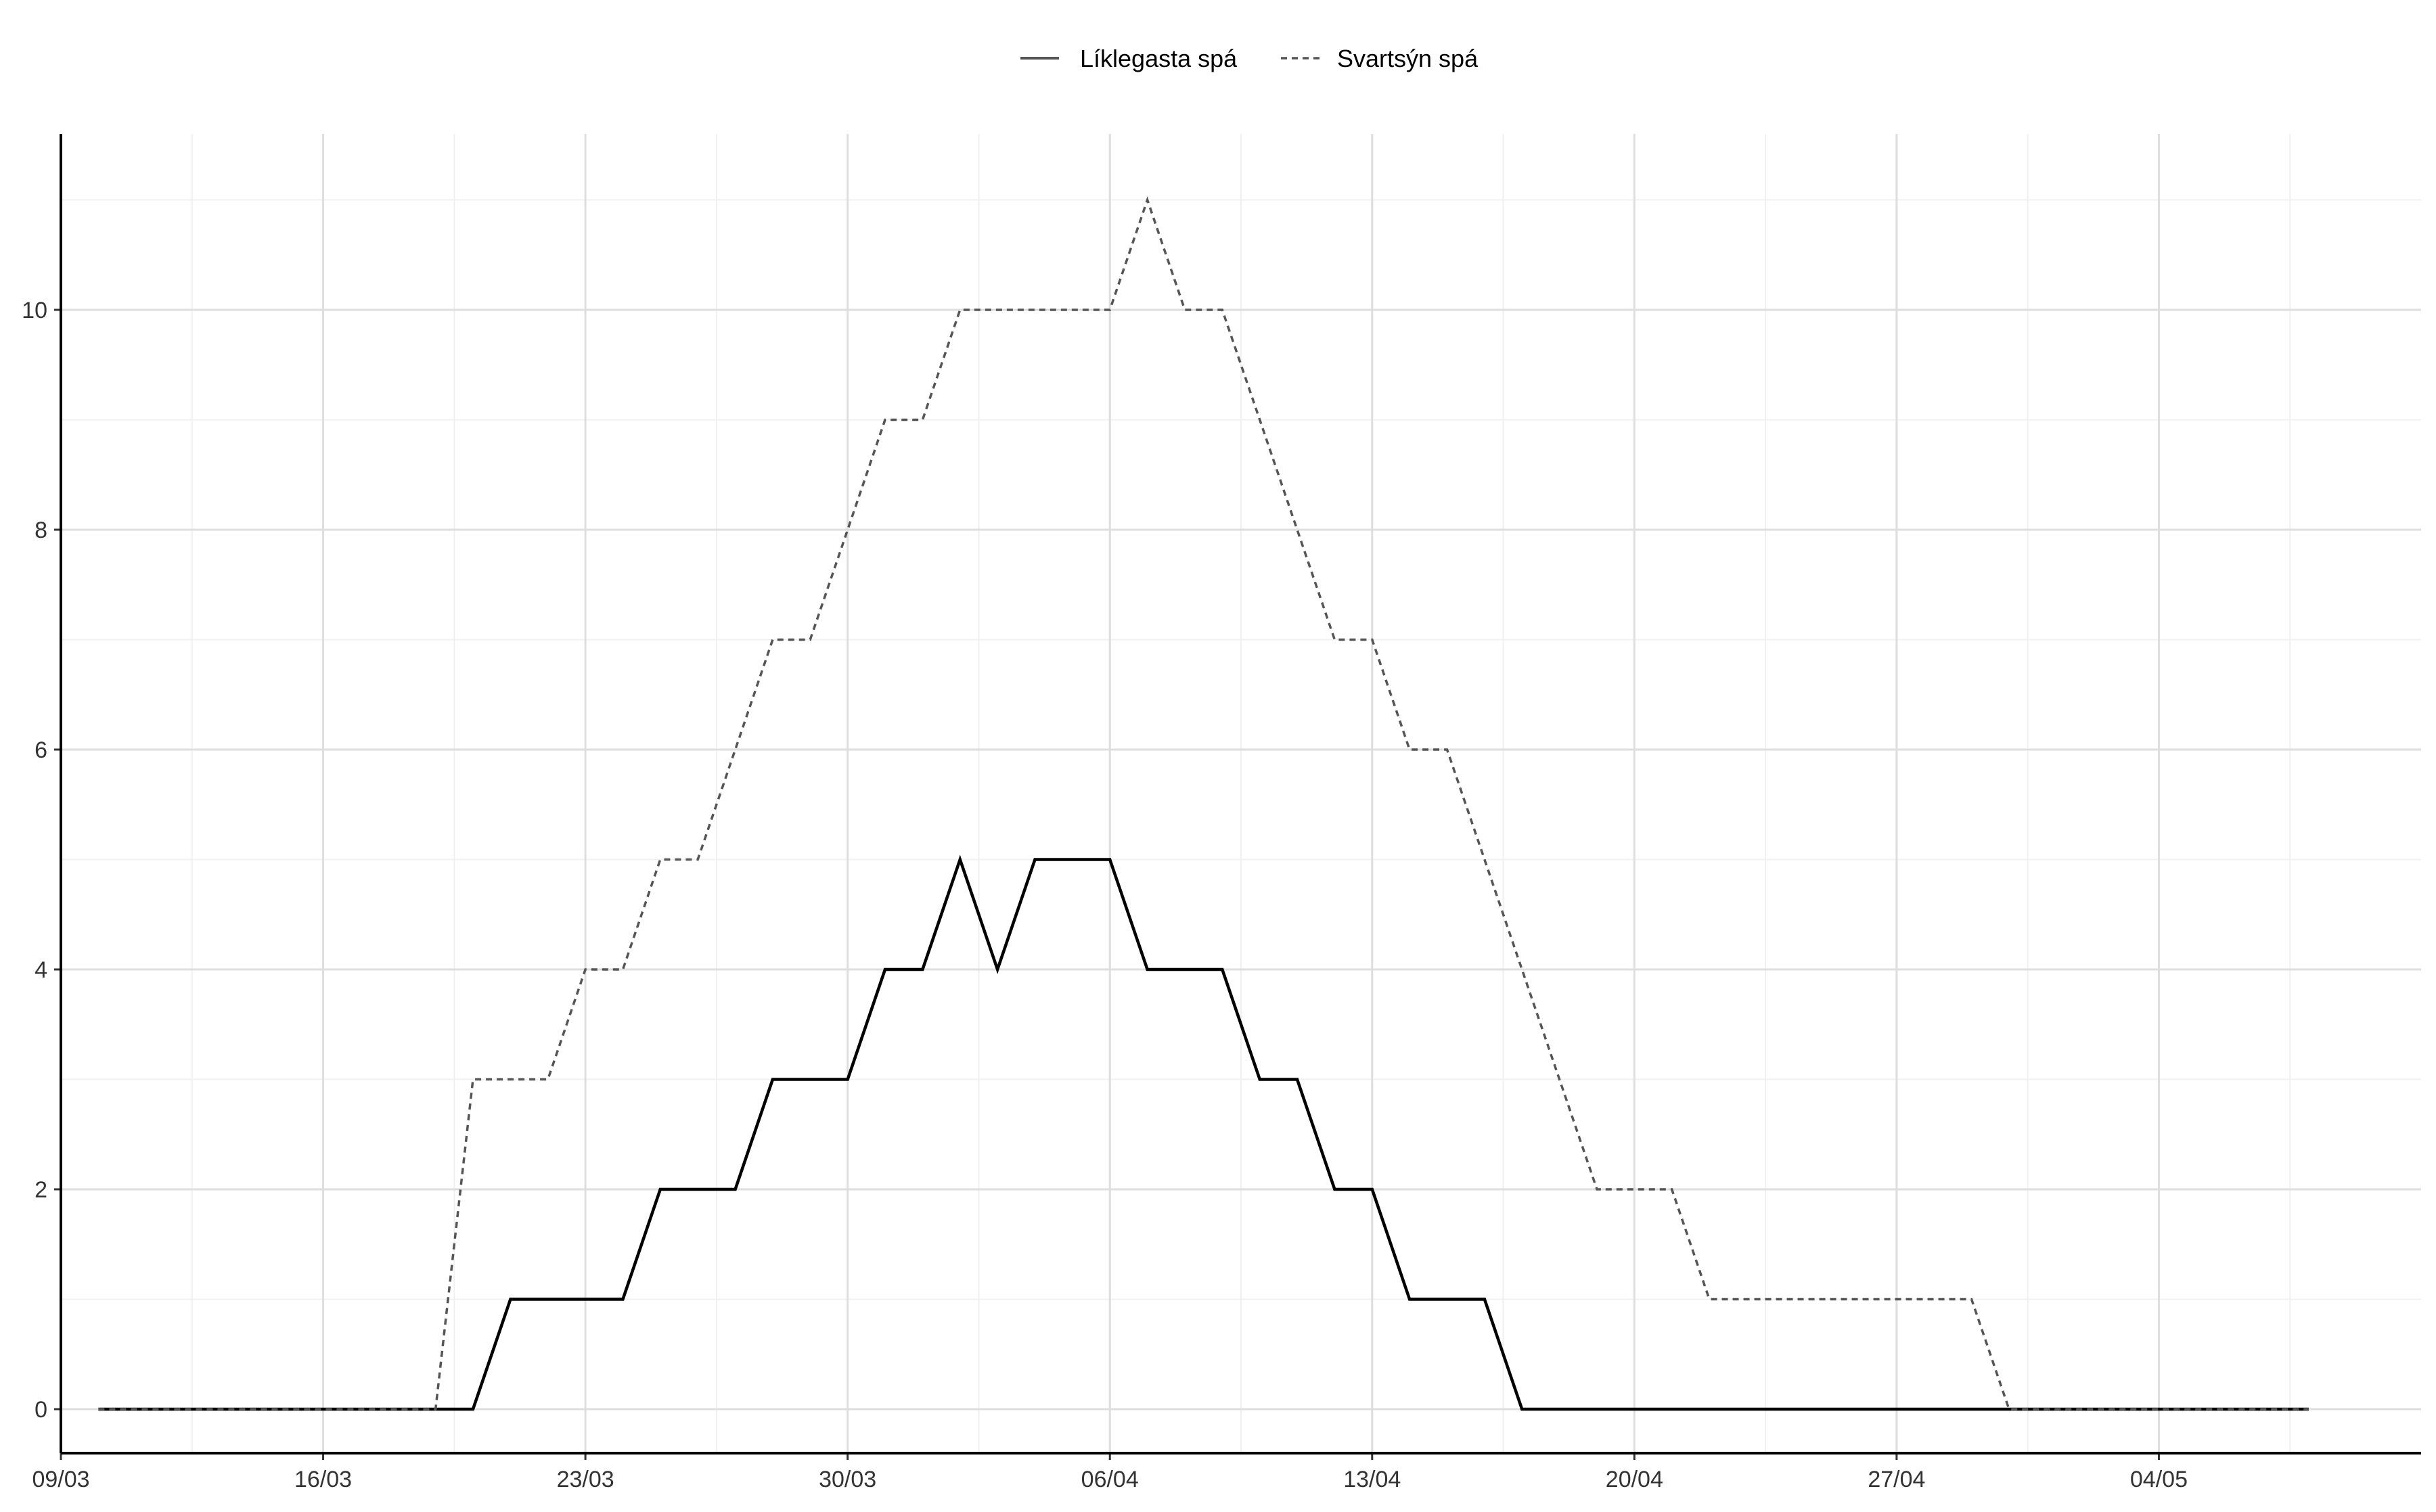 The image size is (2436, 1512). Describe the element at coordinates (847, 1480) in the screenshot. I see `x-tick-label: 30/03` at that location.